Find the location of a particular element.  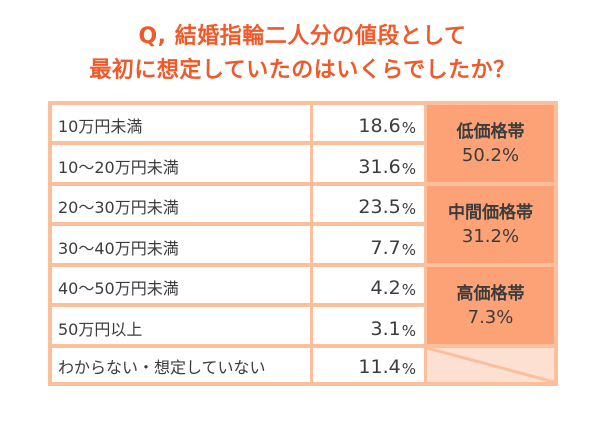

row-value: 31.6% is located at coordinates (368, 163).